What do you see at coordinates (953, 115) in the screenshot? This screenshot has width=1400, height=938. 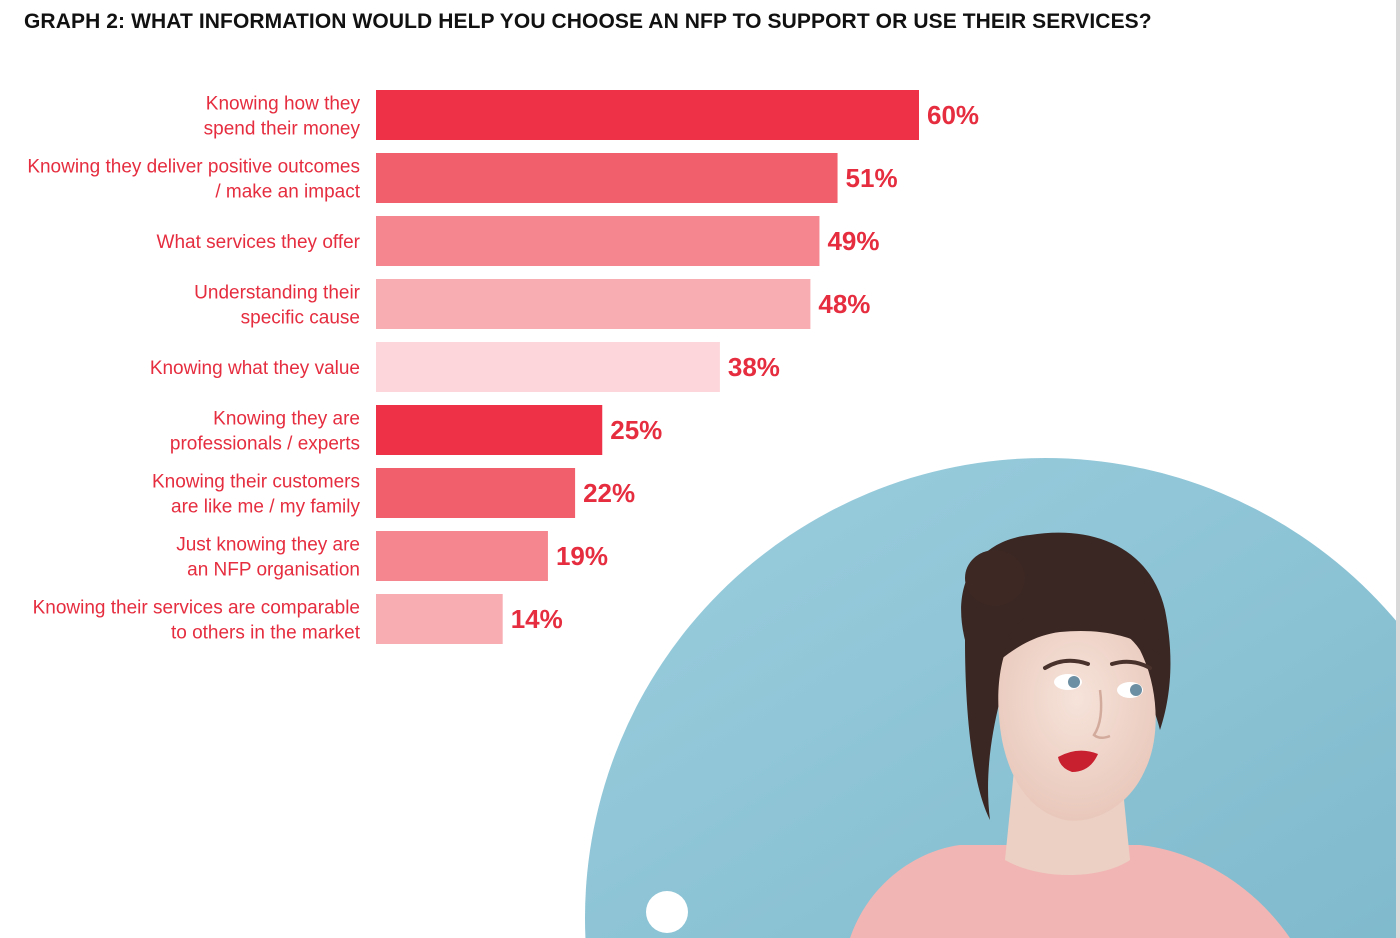 I see `bar-value-label: 60%` at bounding box center [953, 115].